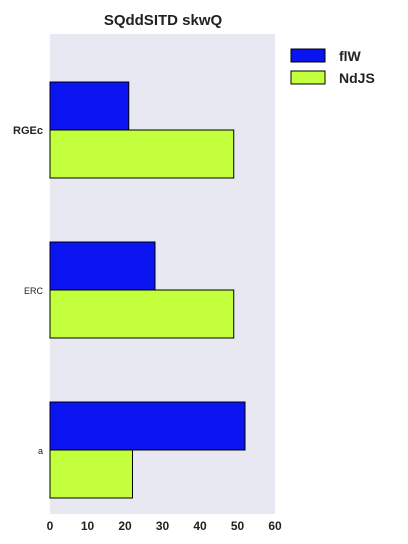 This screenshot has width=408, height=544. I want to click on legend-label-flW: flW, so click(350, 56).